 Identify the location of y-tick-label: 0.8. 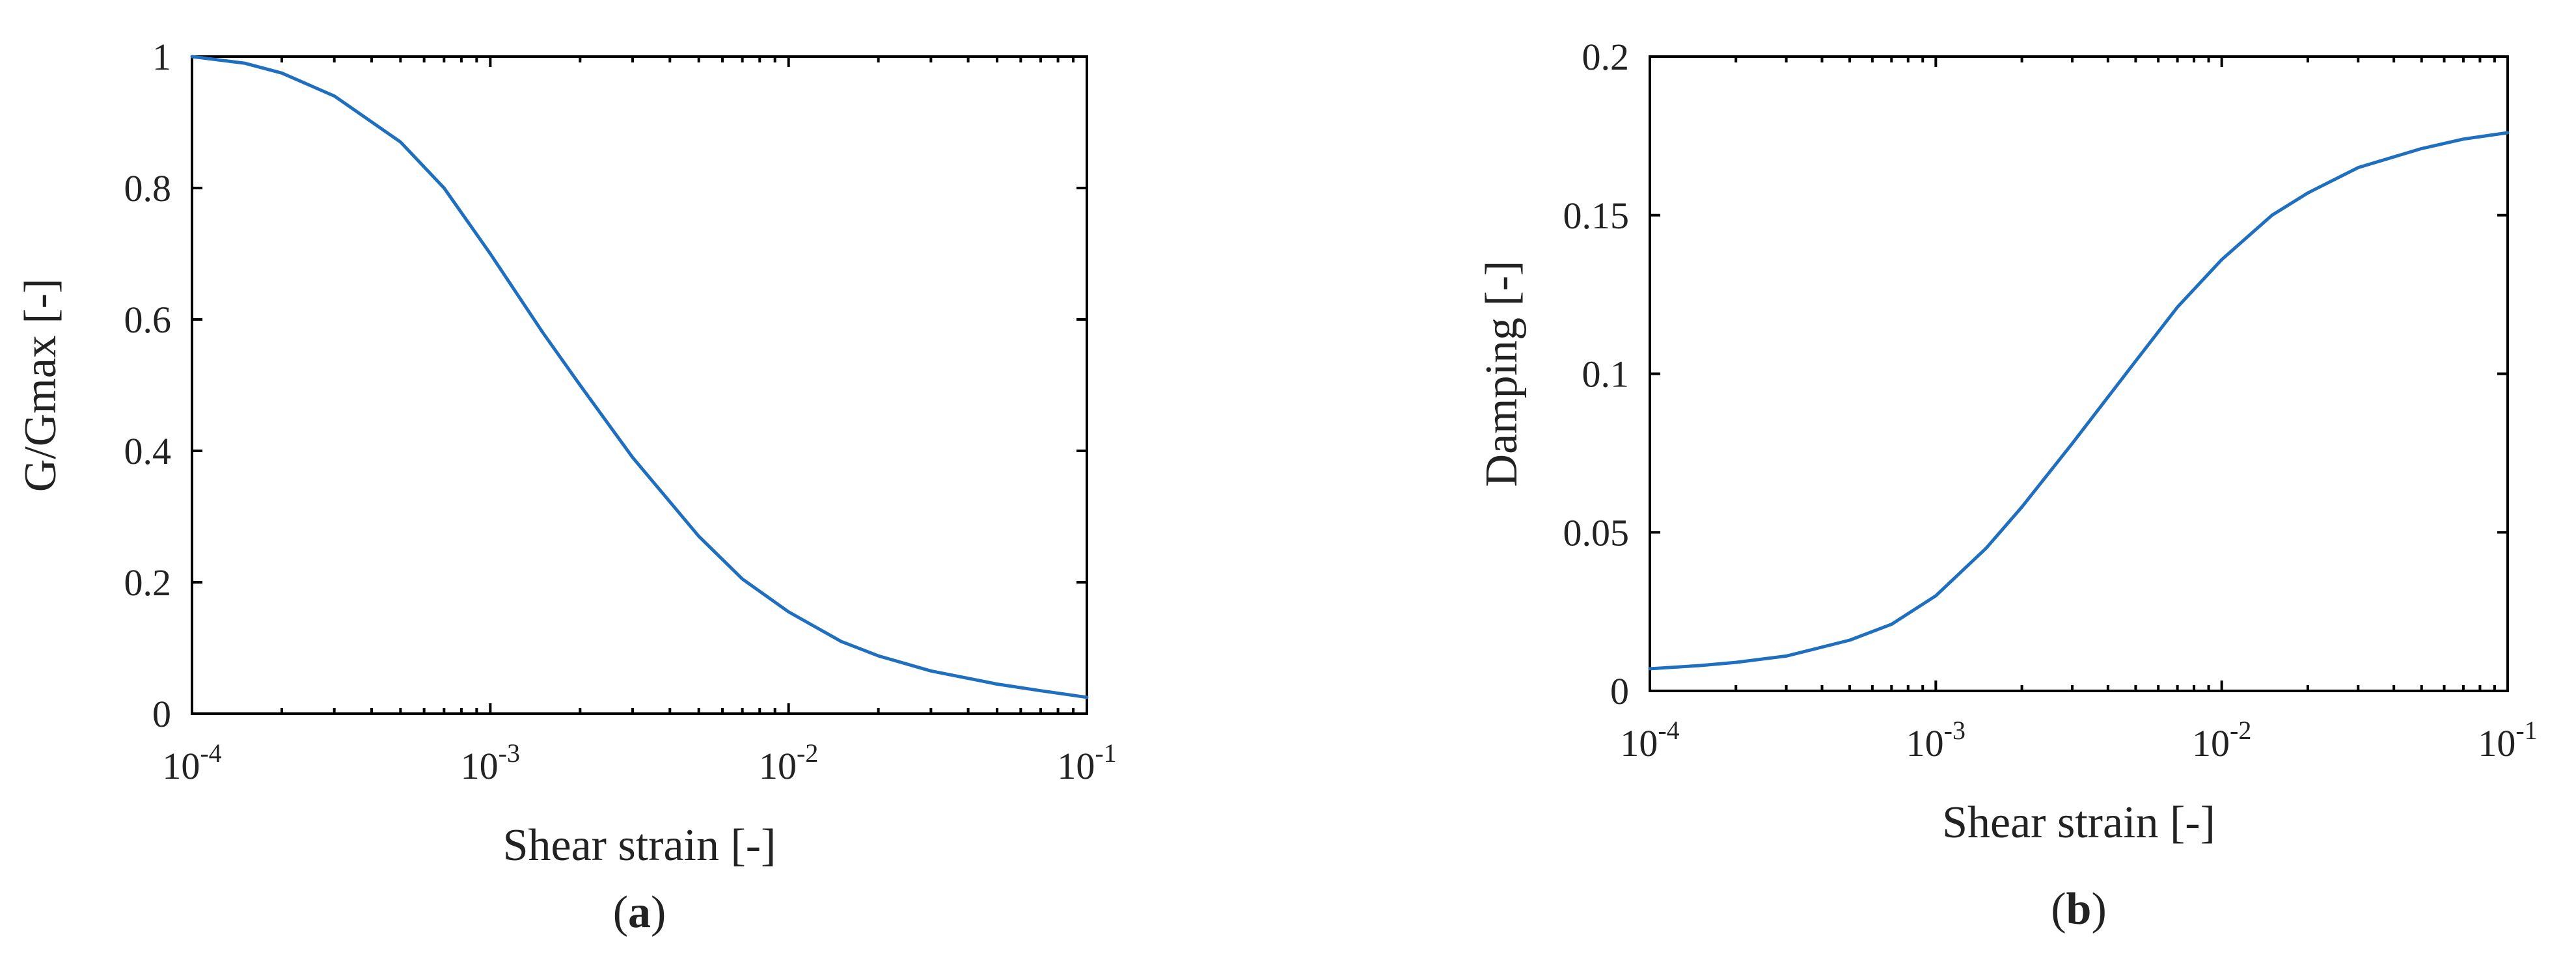
(148, 188).